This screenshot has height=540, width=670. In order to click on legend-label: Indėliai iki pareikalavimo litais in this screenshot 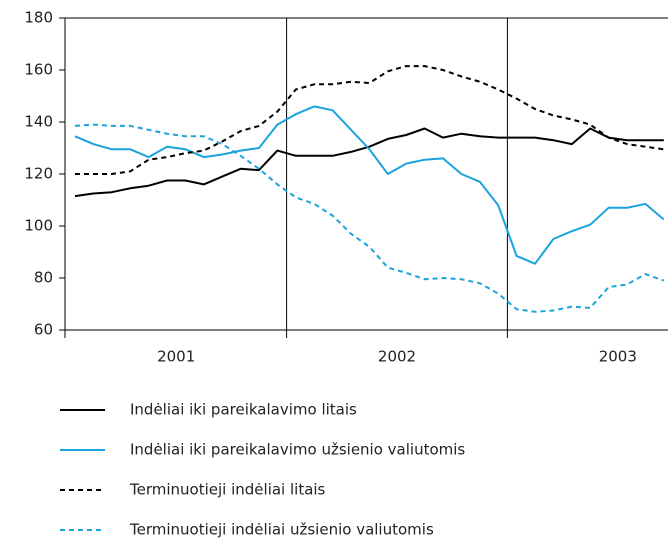, I will do `click(243, 410)`.